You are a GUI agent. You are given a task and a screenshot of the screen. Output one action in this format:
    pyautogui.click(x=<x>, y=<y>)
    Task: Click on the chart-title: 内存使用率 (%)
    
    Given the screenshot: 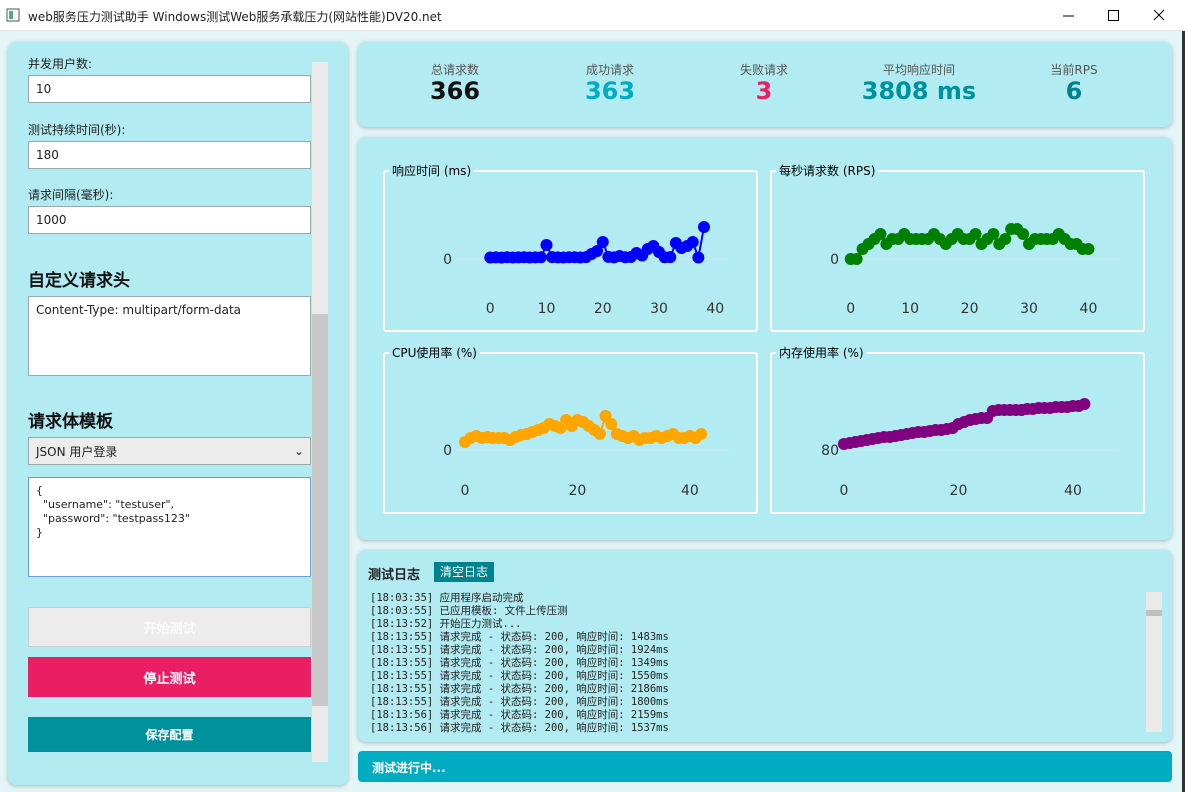 What is the action you would take?
    pyautogui.click(x=821, y=352)
    